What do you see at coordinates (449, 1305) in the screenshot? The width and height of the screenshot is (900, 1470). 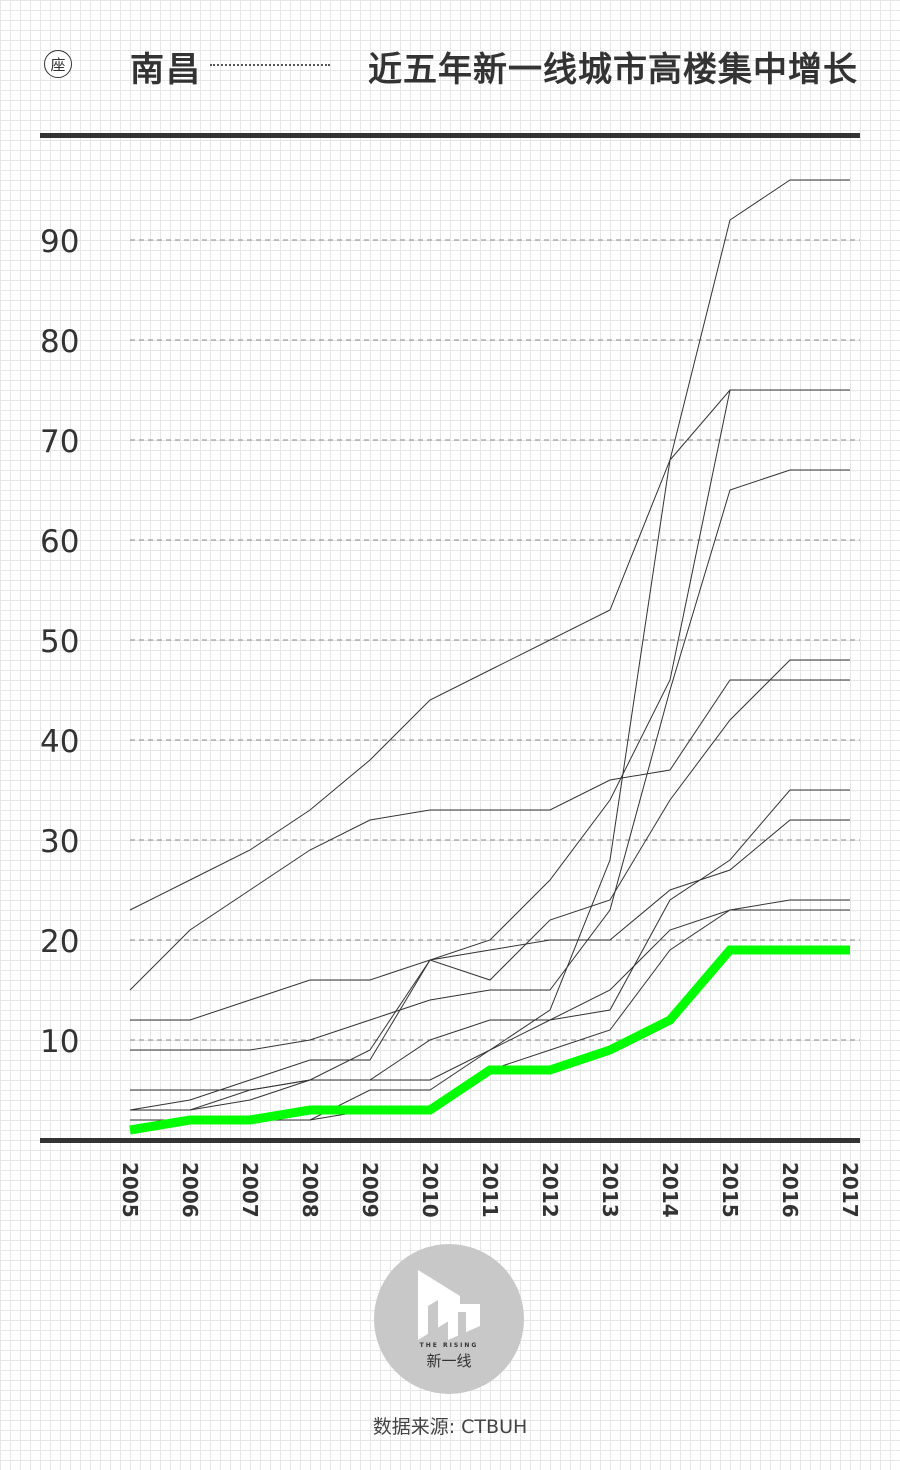 I see `play-logo-icon` at bounding box center [449, 1305].